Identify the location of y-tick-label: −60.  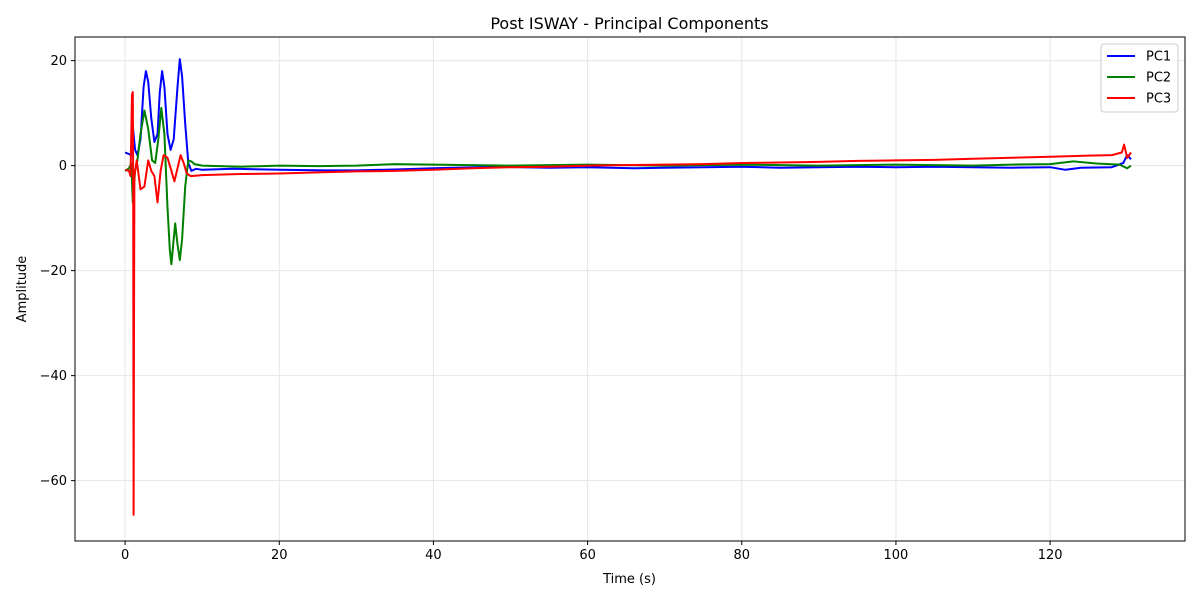
(53, 481).